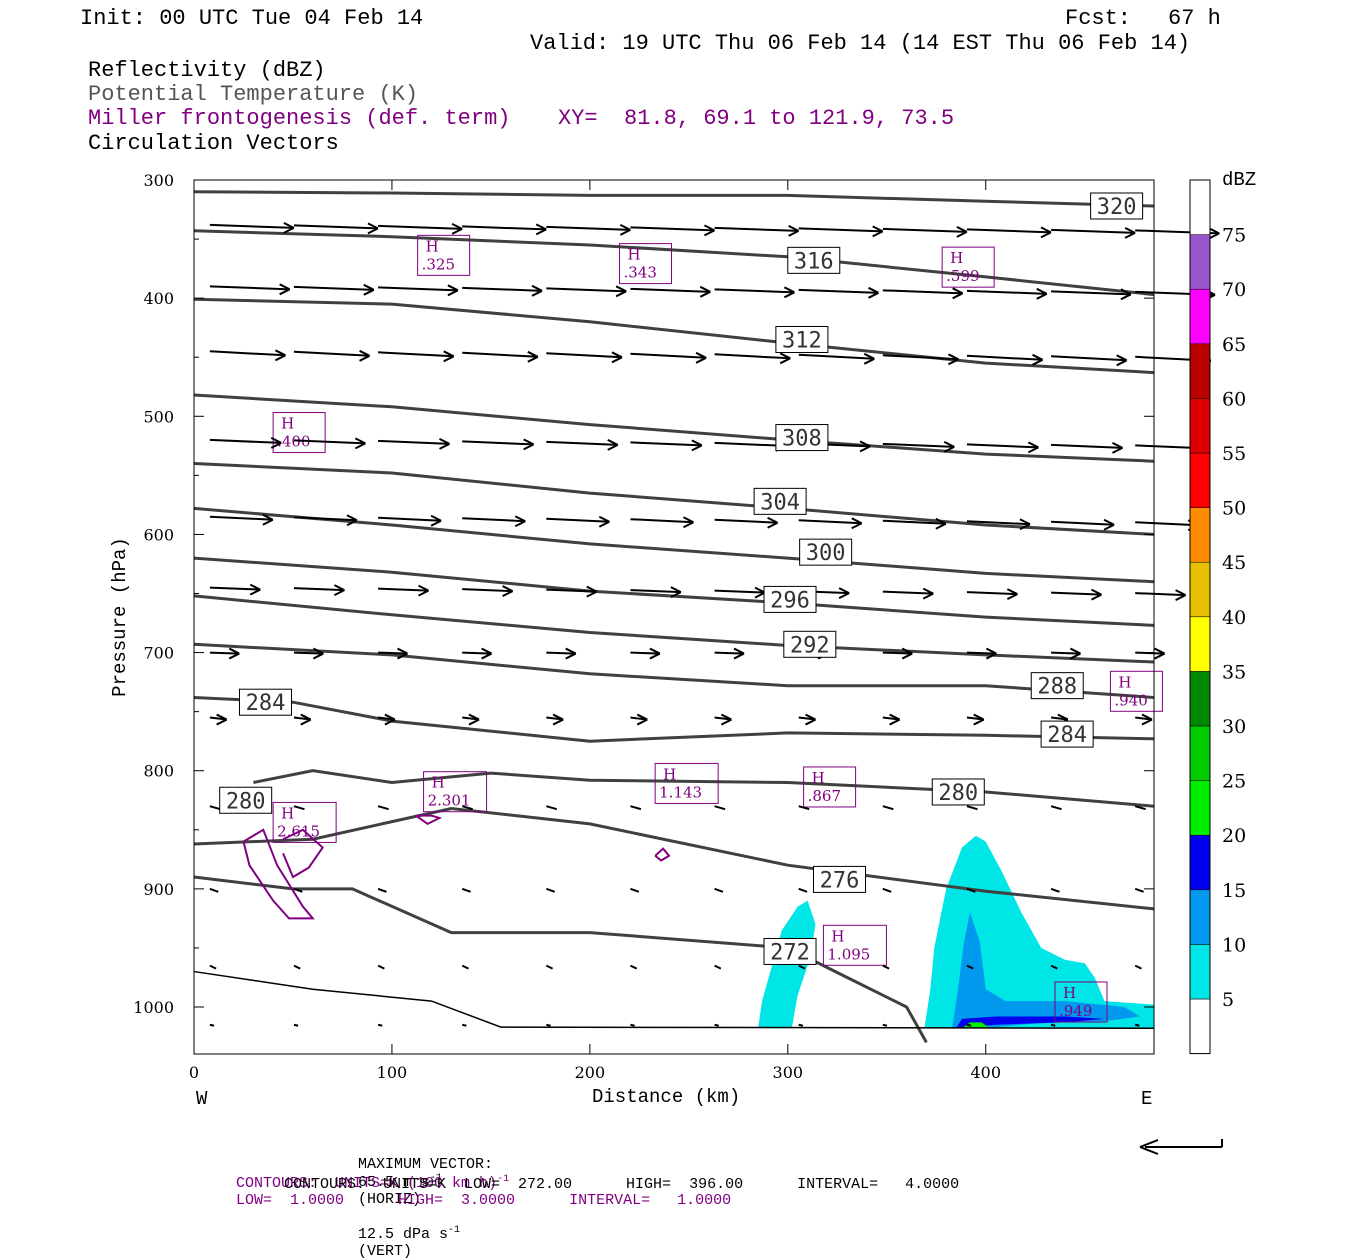  What do you see at coordinates (213, 143) in the screenshot?
I see `field-circulation-vectors: Circulation Vectors` at bounding box center [213, 143].